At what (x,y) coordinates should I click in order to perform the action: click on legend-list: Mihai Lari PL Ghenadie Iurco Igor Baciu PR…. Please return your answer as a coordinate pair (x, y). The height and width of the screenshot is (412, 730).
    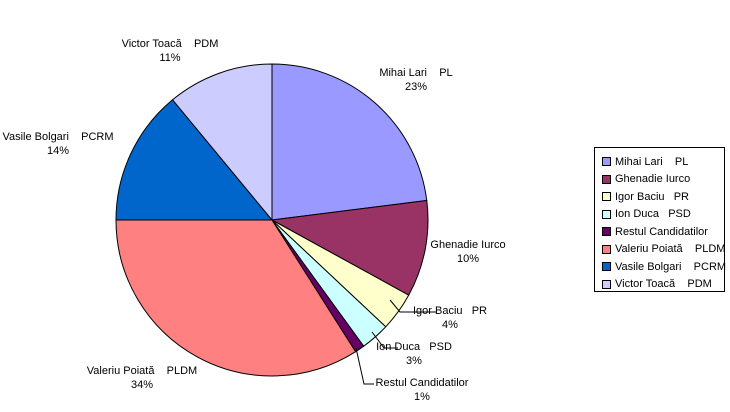
    Looking at the image, I should click on (664, 223).